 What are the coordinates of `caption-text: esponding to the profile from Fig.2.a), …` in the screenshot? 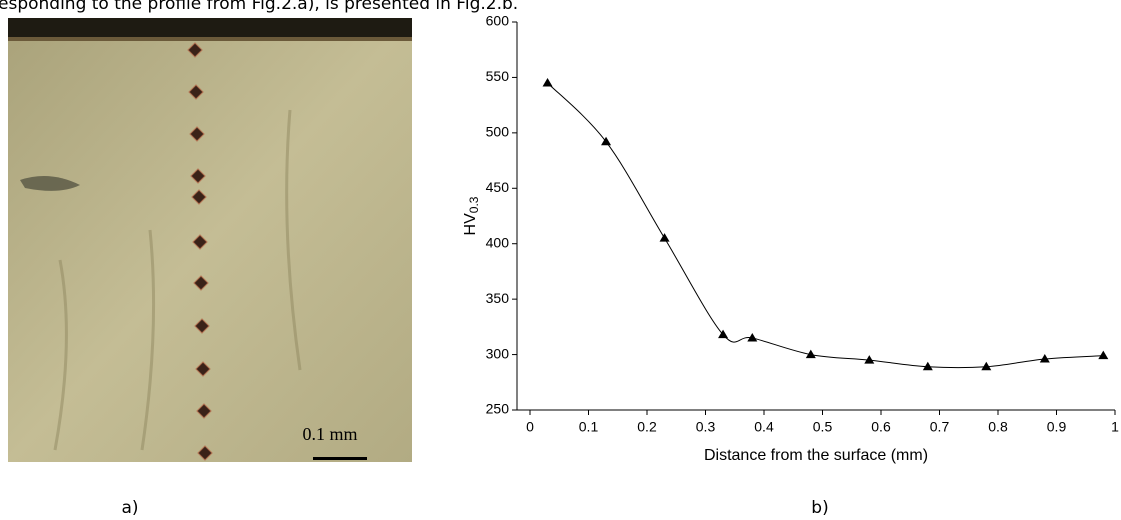 It's located at (259, 7).